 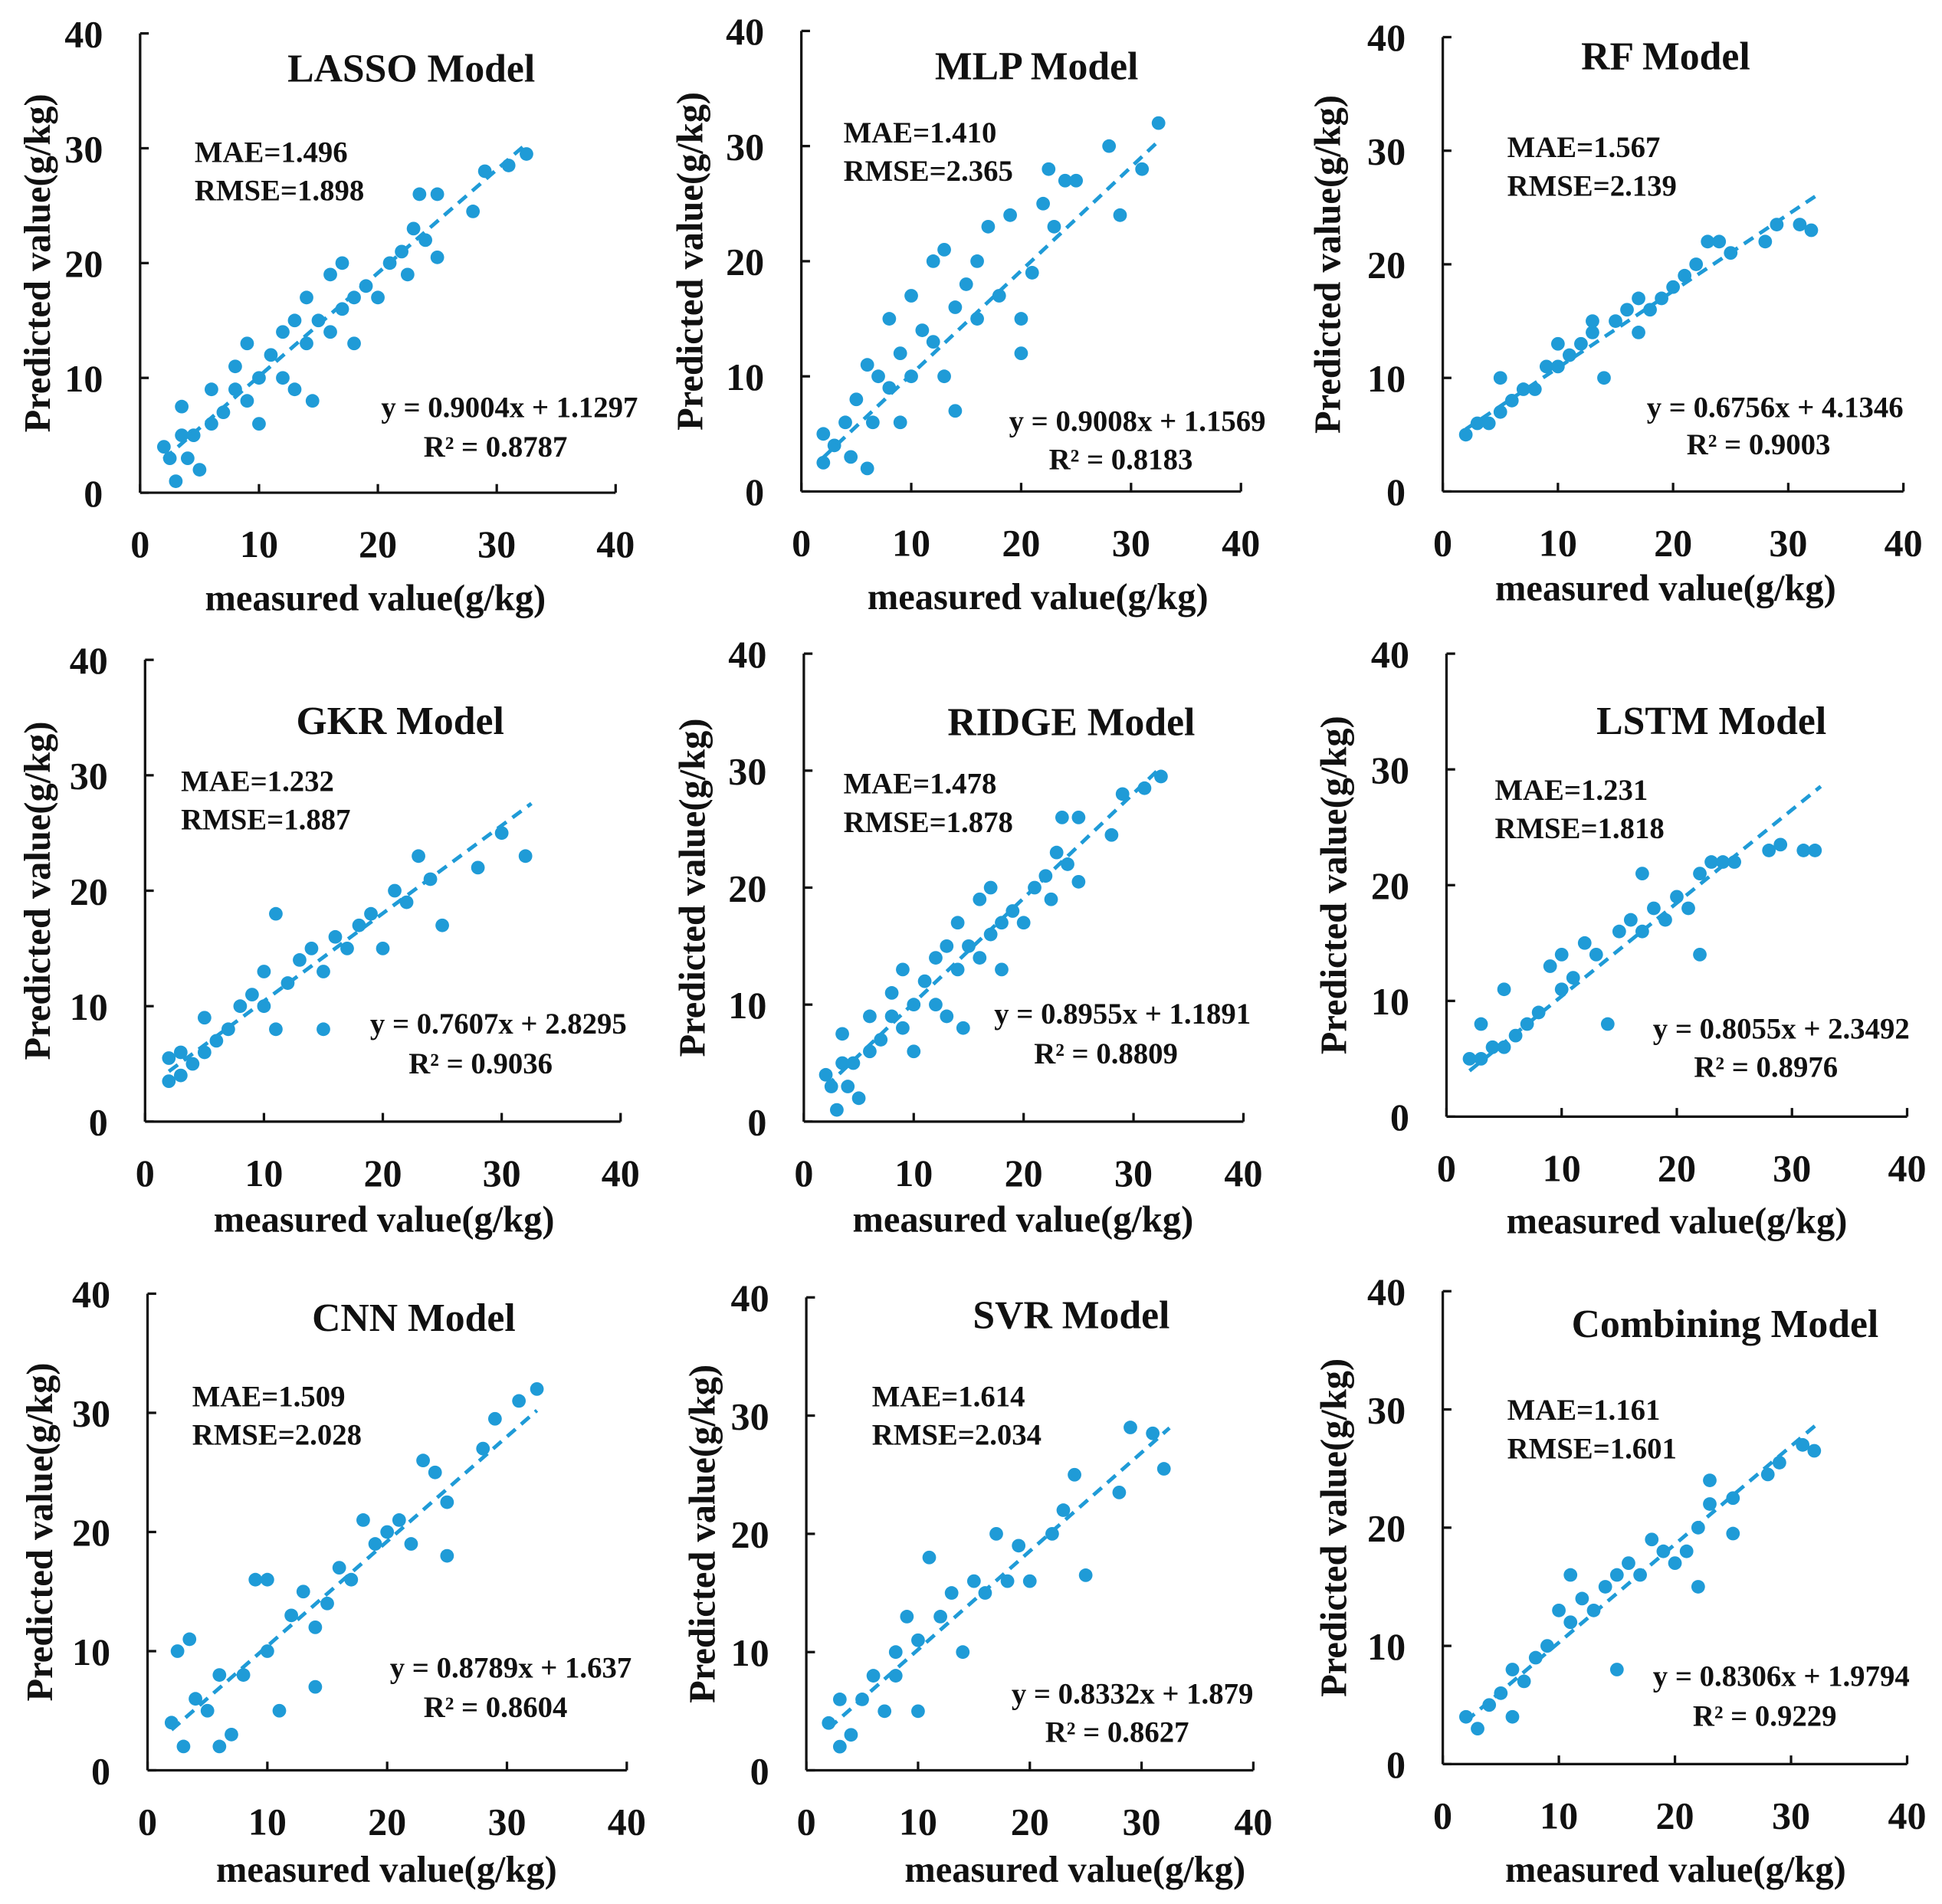 What do you see at coordinates (496, 447) in the screenshot?
I see `r-squared-label: R² = 0.8787` at bounding box center [496, 447].